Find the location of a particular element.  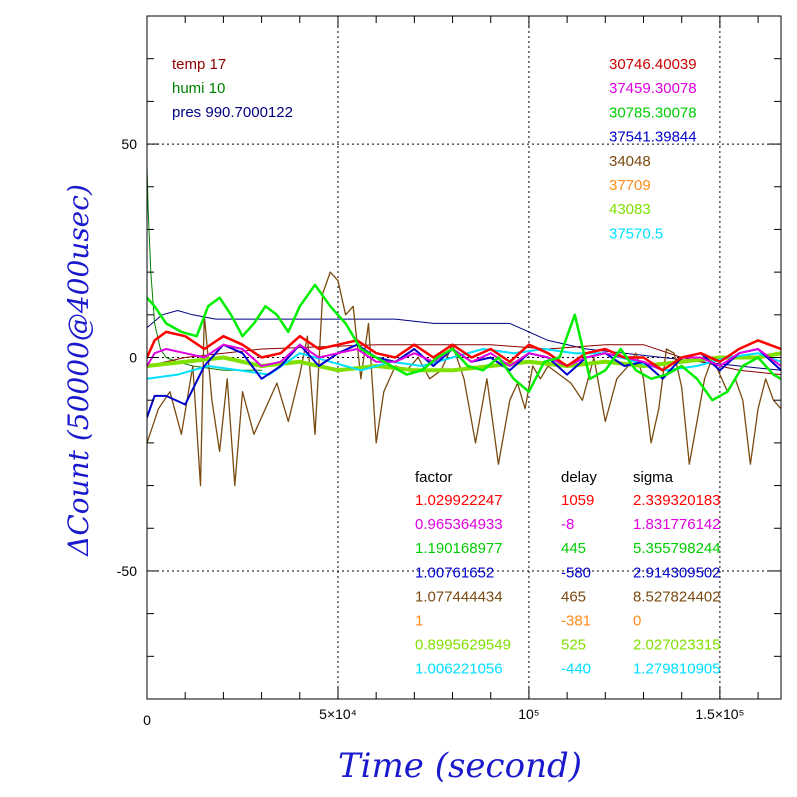

table-header-factor: factor is located at coordinates (434, 477).